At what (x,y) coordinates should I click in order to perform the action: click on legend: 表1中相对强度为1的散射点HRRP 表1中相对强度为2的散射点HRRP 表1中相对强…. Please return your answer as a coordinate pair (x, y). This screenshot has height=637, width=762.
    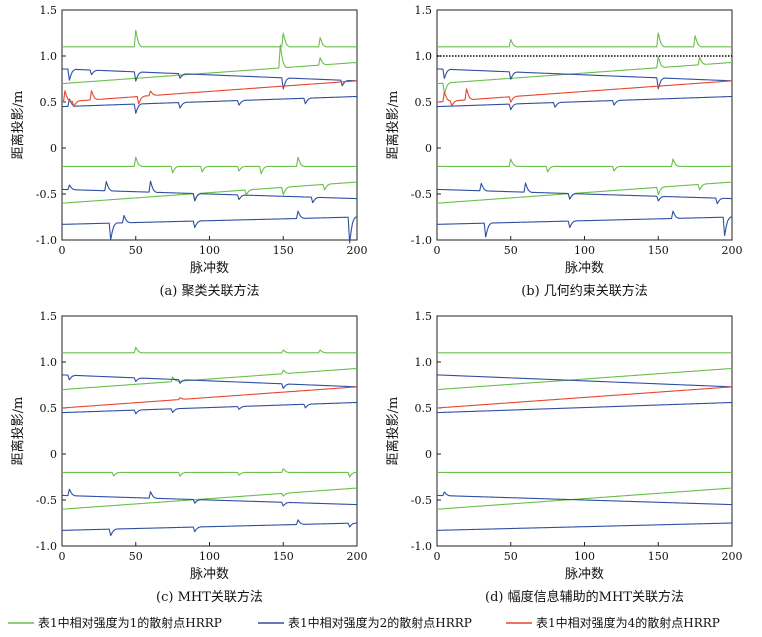
    Looking at the image, I should click on (364, 622).